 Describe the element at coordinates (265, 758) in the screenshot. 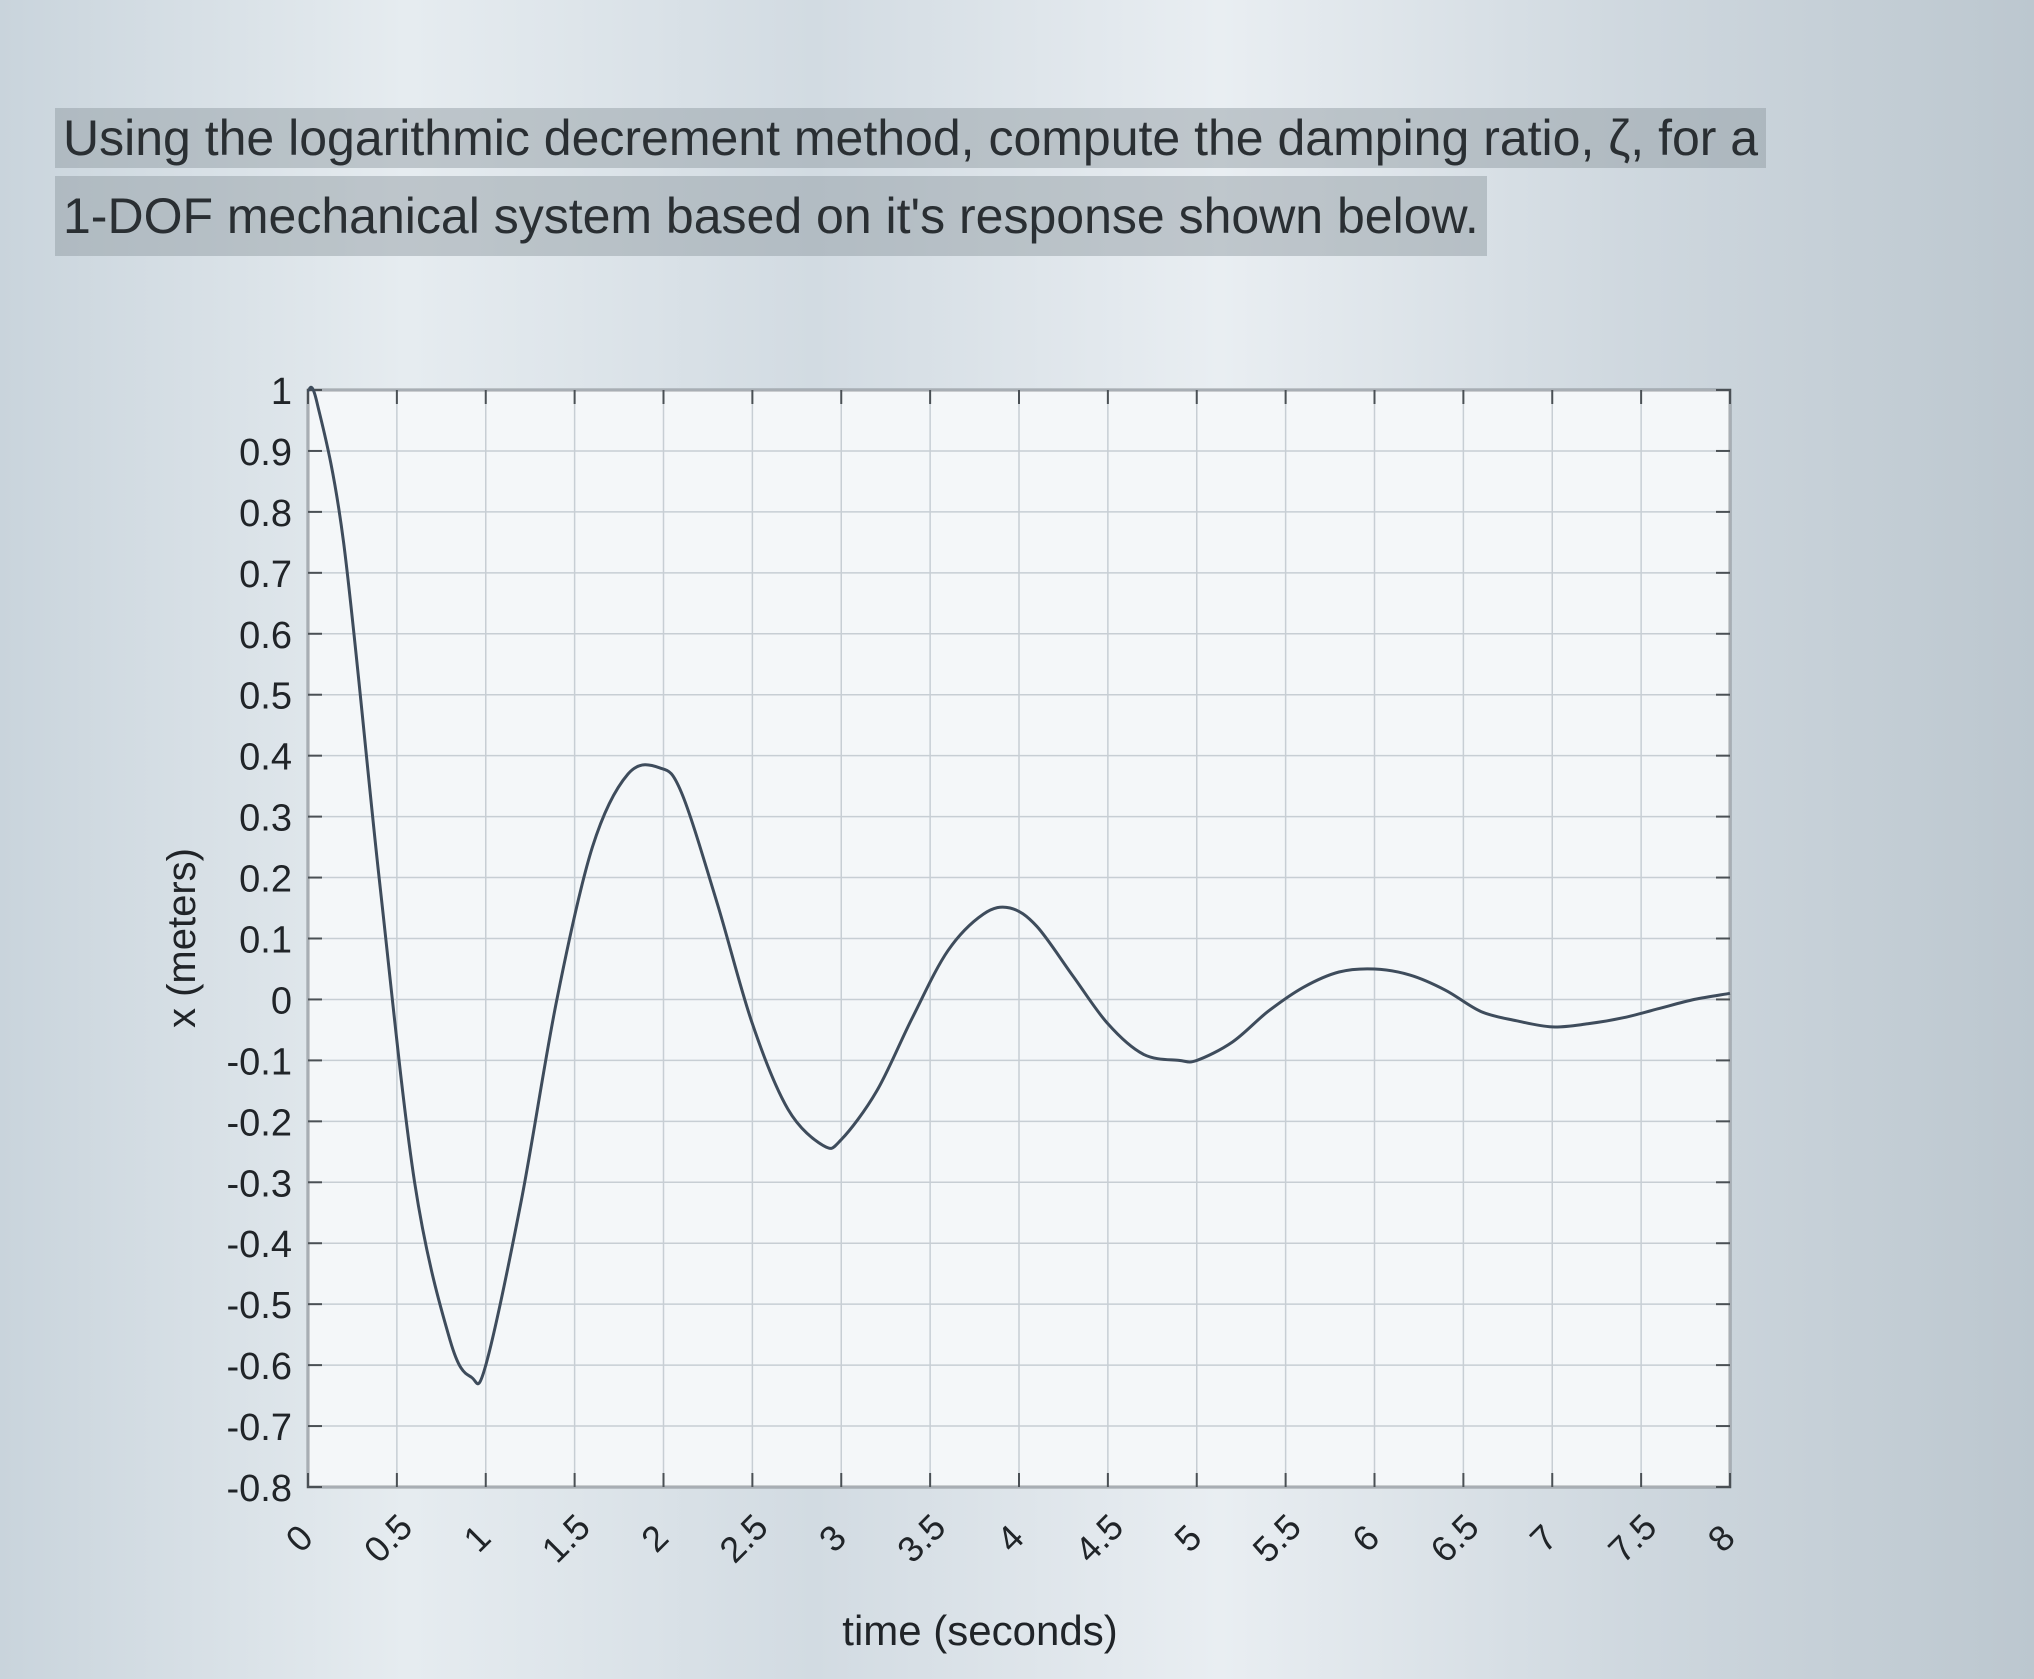

I see `y-tick-label: 0.4` at that location.